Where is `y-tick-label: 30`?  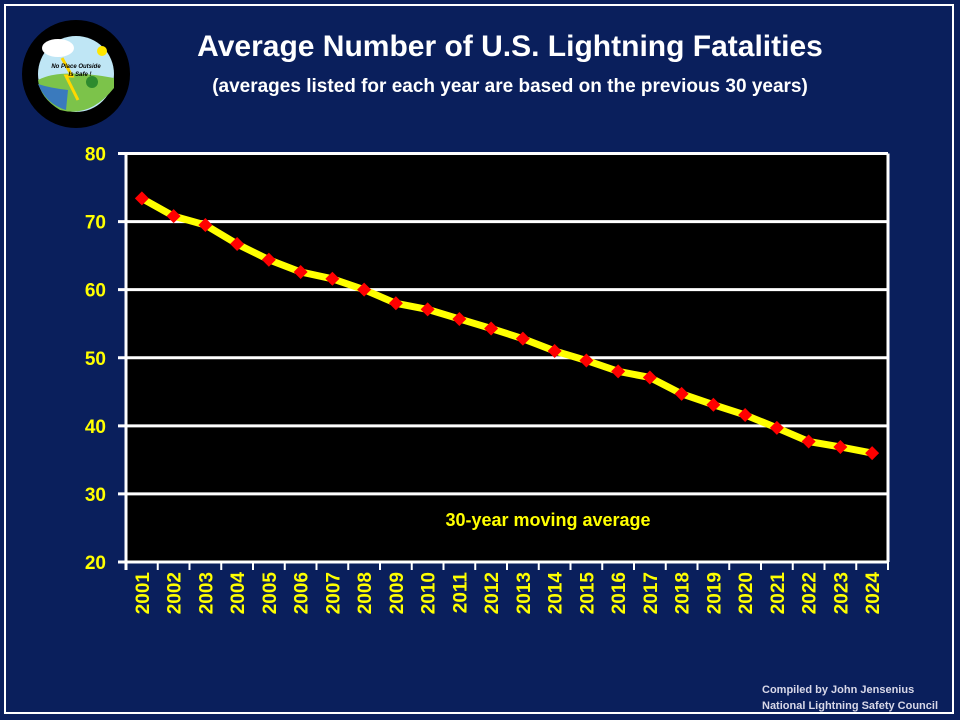
y-tick-label: 30 is located at coordinates (95, 495).